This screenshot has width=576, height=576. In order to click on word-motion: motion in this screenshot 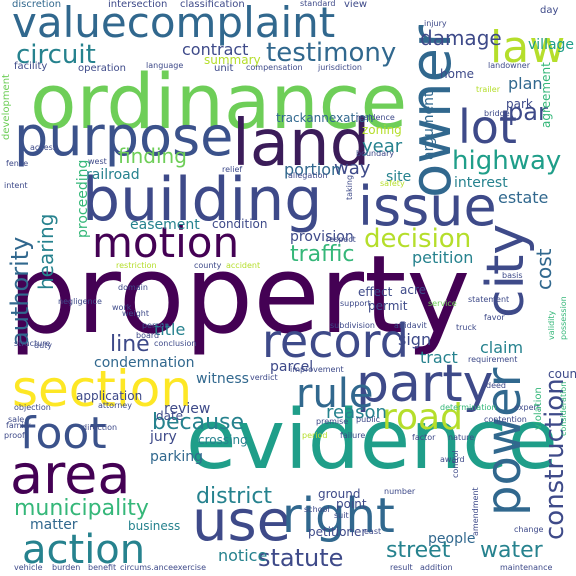, I will do `click(166, 242)`.